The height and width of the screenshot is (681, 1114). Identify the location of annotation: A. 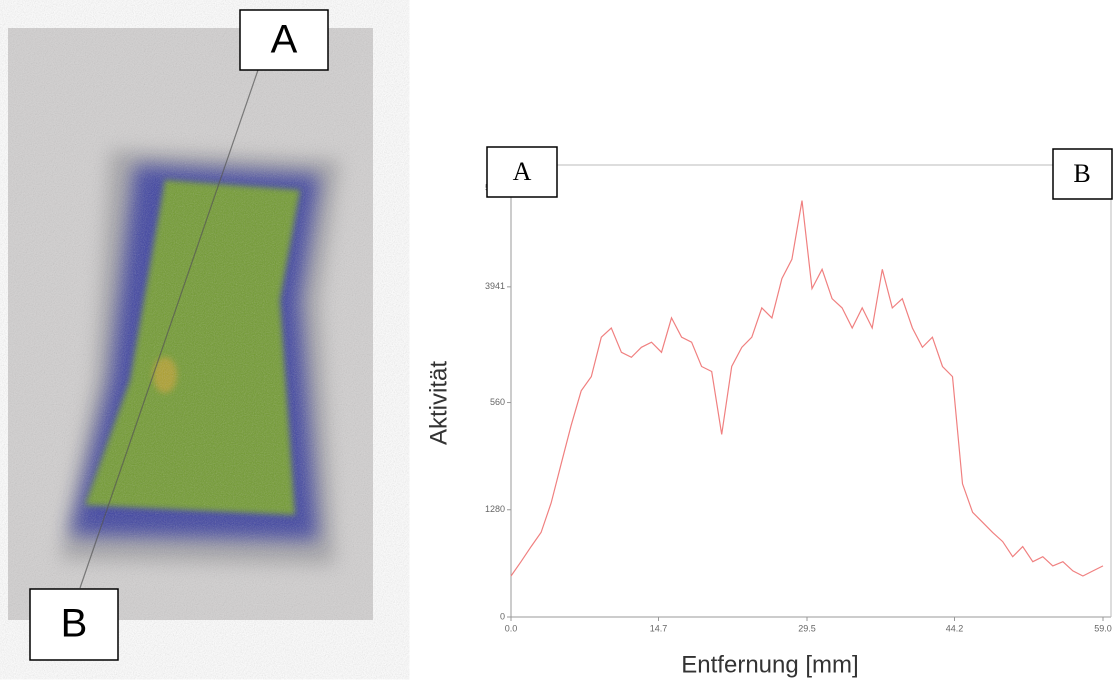
(522, 171).